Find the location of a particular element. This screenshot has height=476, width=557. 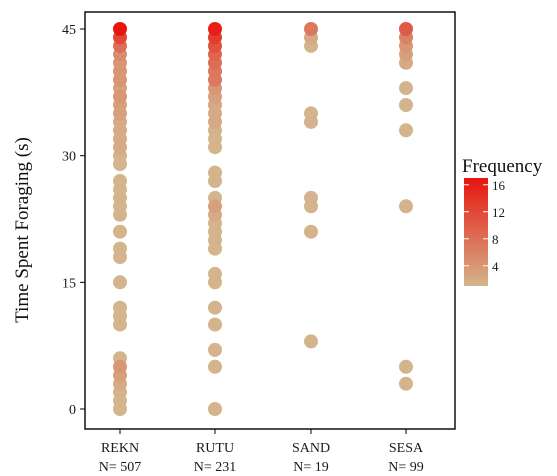

legend-tick-label: 16 is located at coordinates (499, 185).